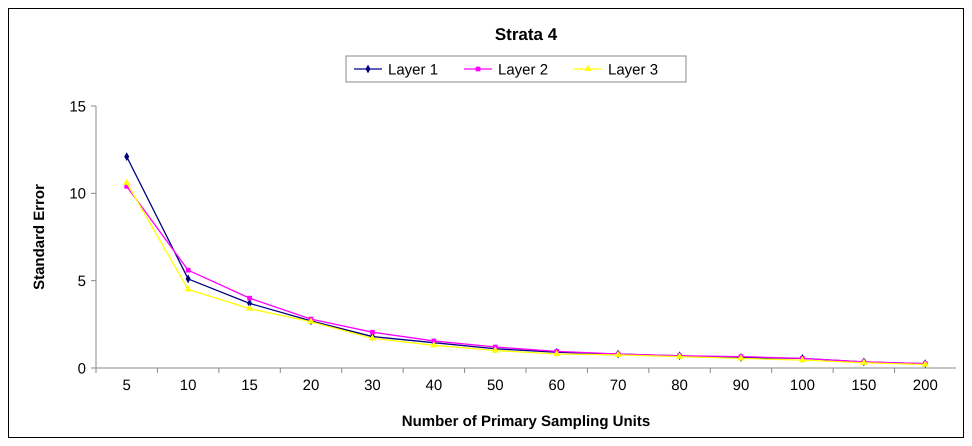 The image size is (972, 446). Describe the element at coordinates (523, 69) in the screenshot. I see `legend-label: Layer 2` at that location.